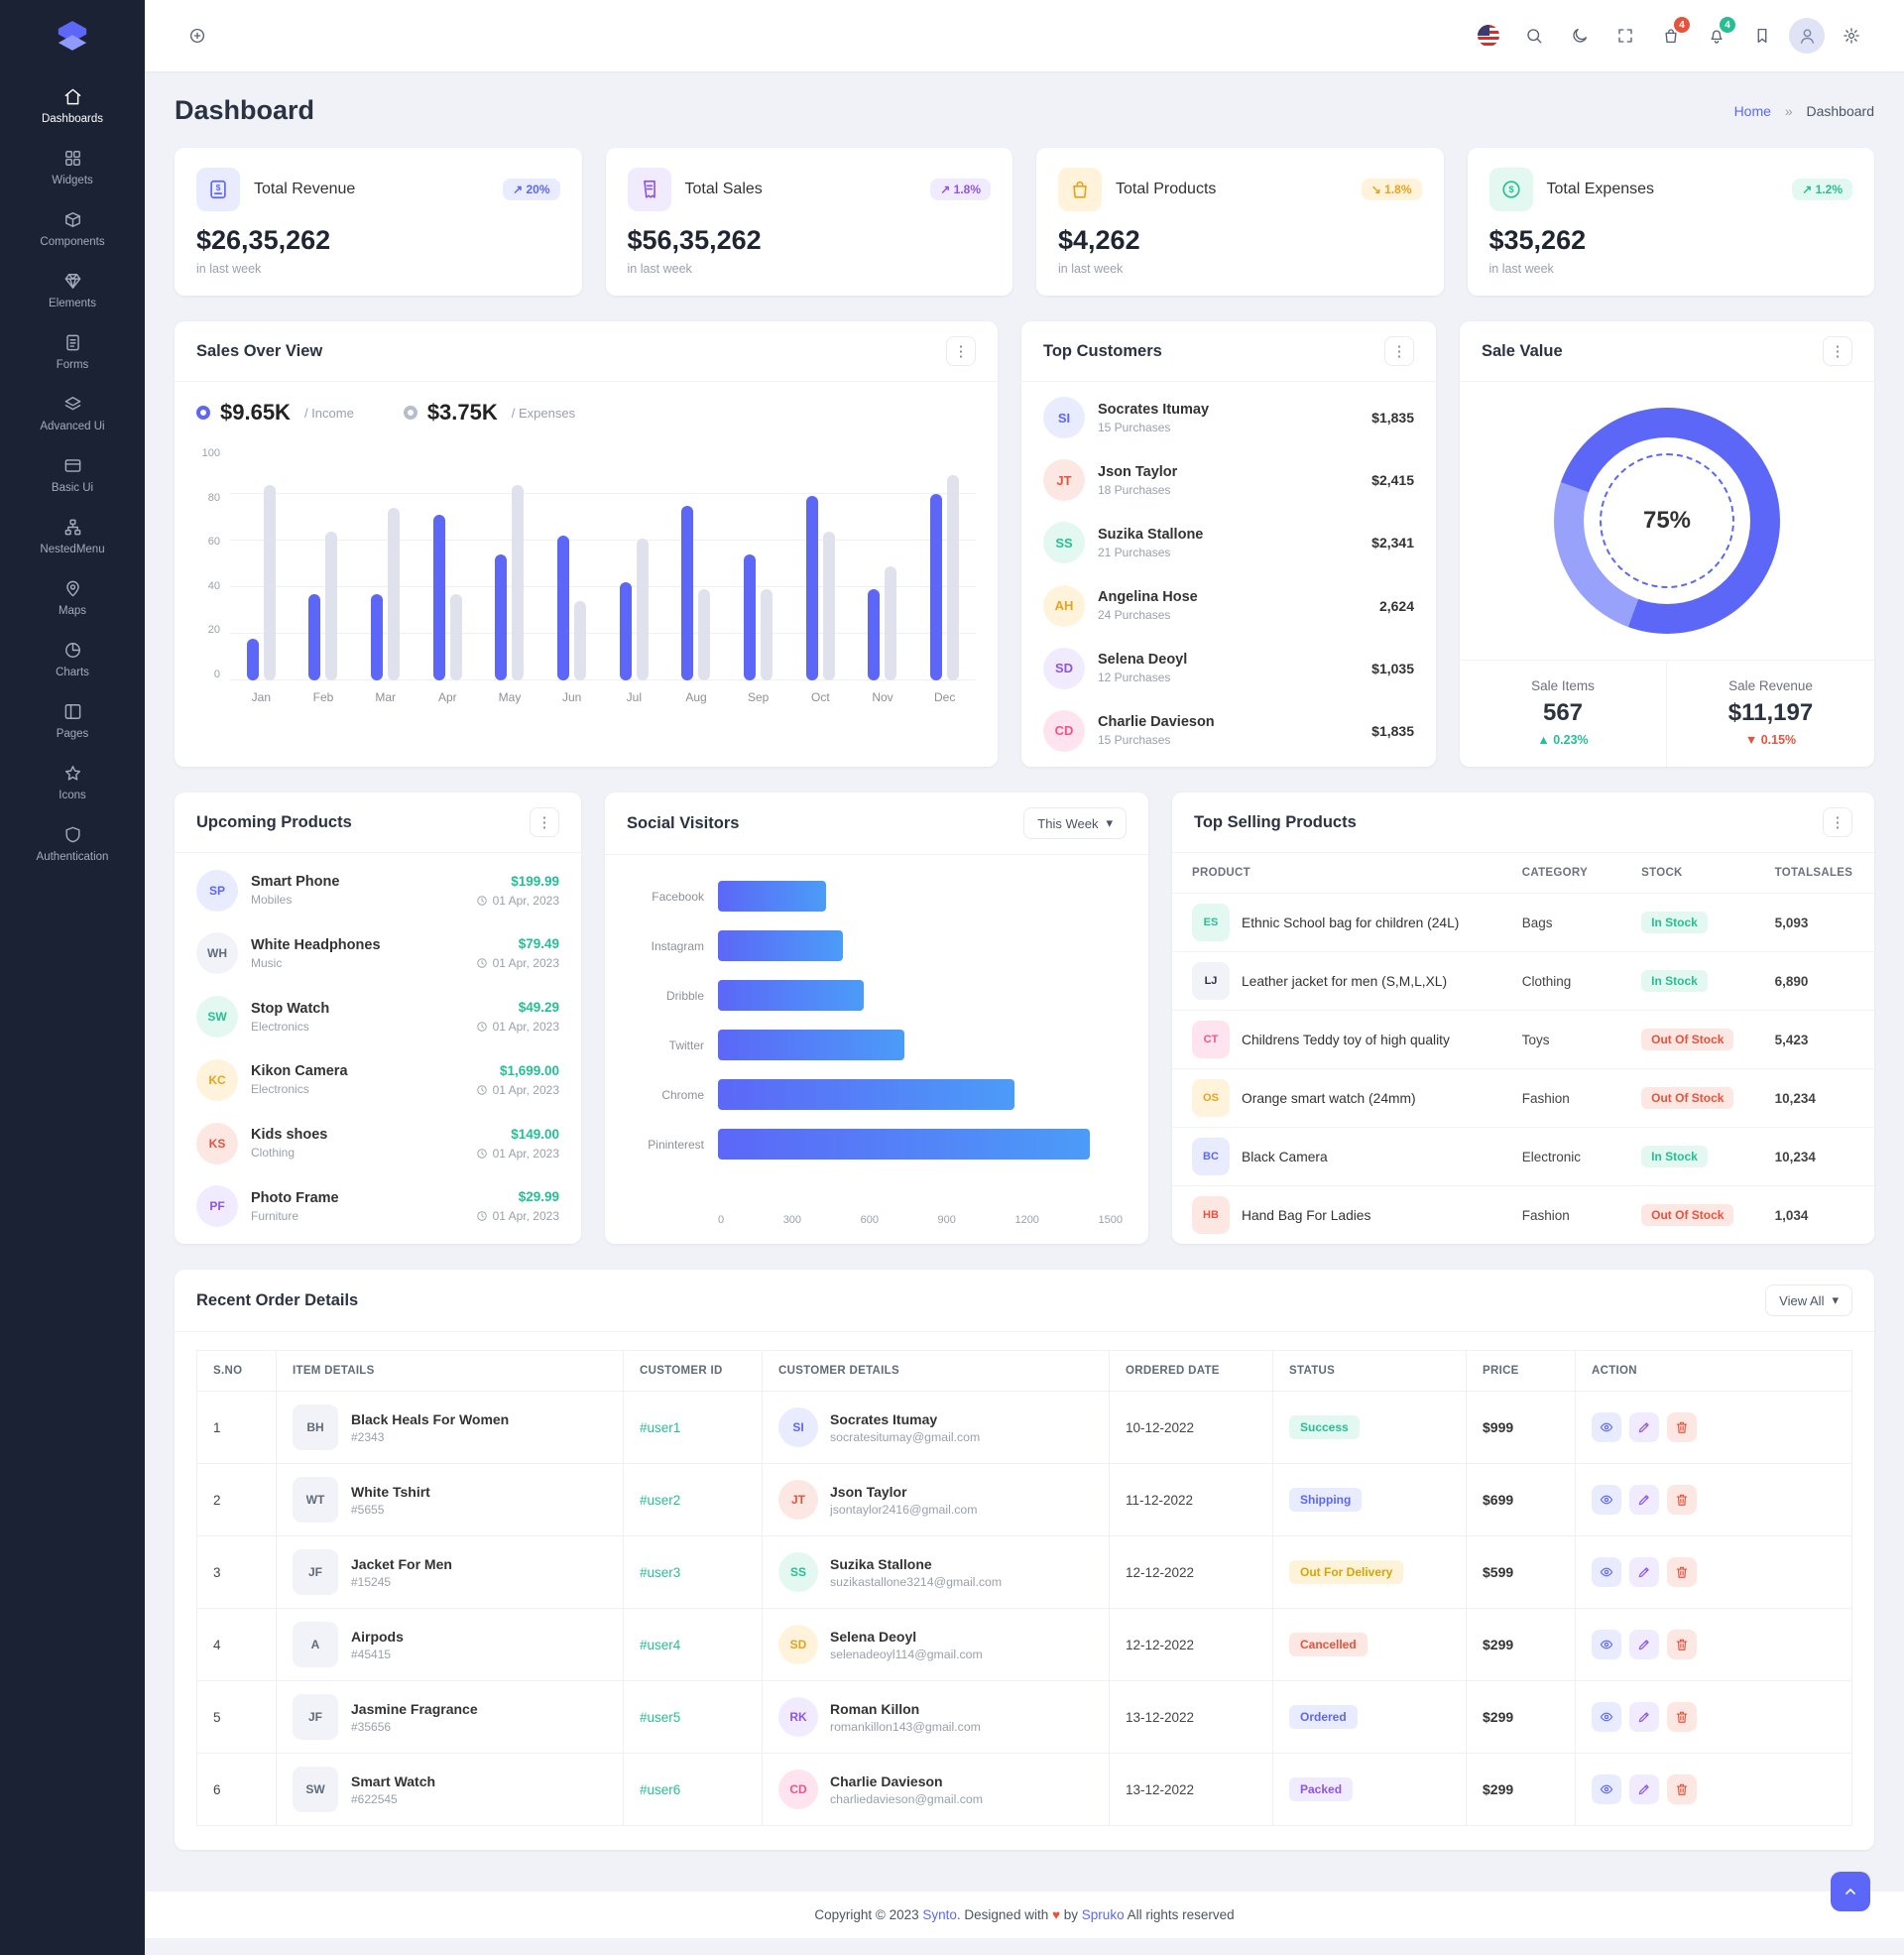 Image resolution: width=1904 pixels, height=1955 pixels. What do you see at coordinates (1345, 981) in the screenshot?
I see `product-name: Leather jacket for men (S,M,L,XL)` at bounding box center [1345, 981].